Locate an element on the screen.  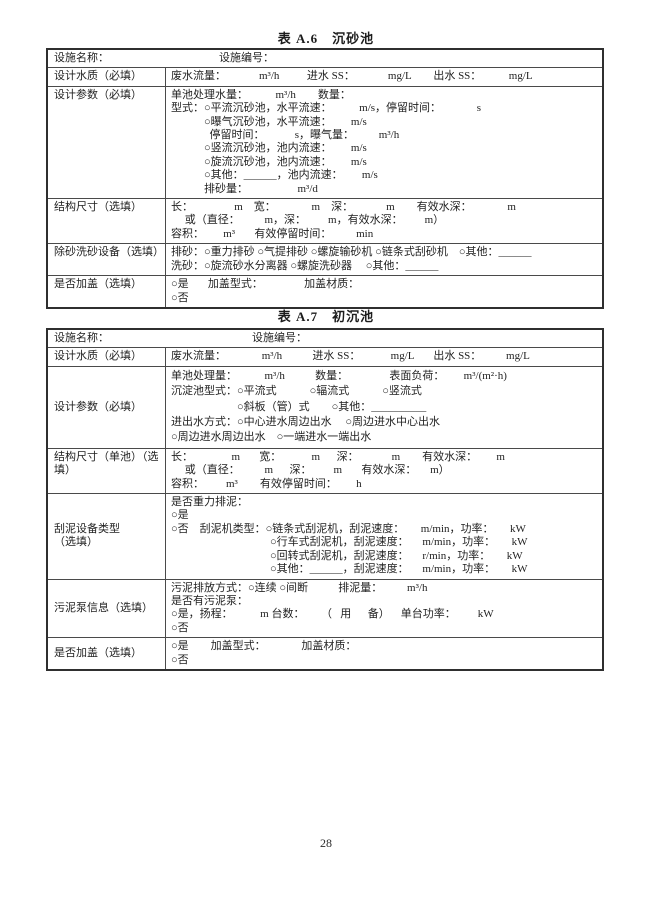
a6-design-parameters-label: 设计参数（必填） is located at coordinates (107, 142).